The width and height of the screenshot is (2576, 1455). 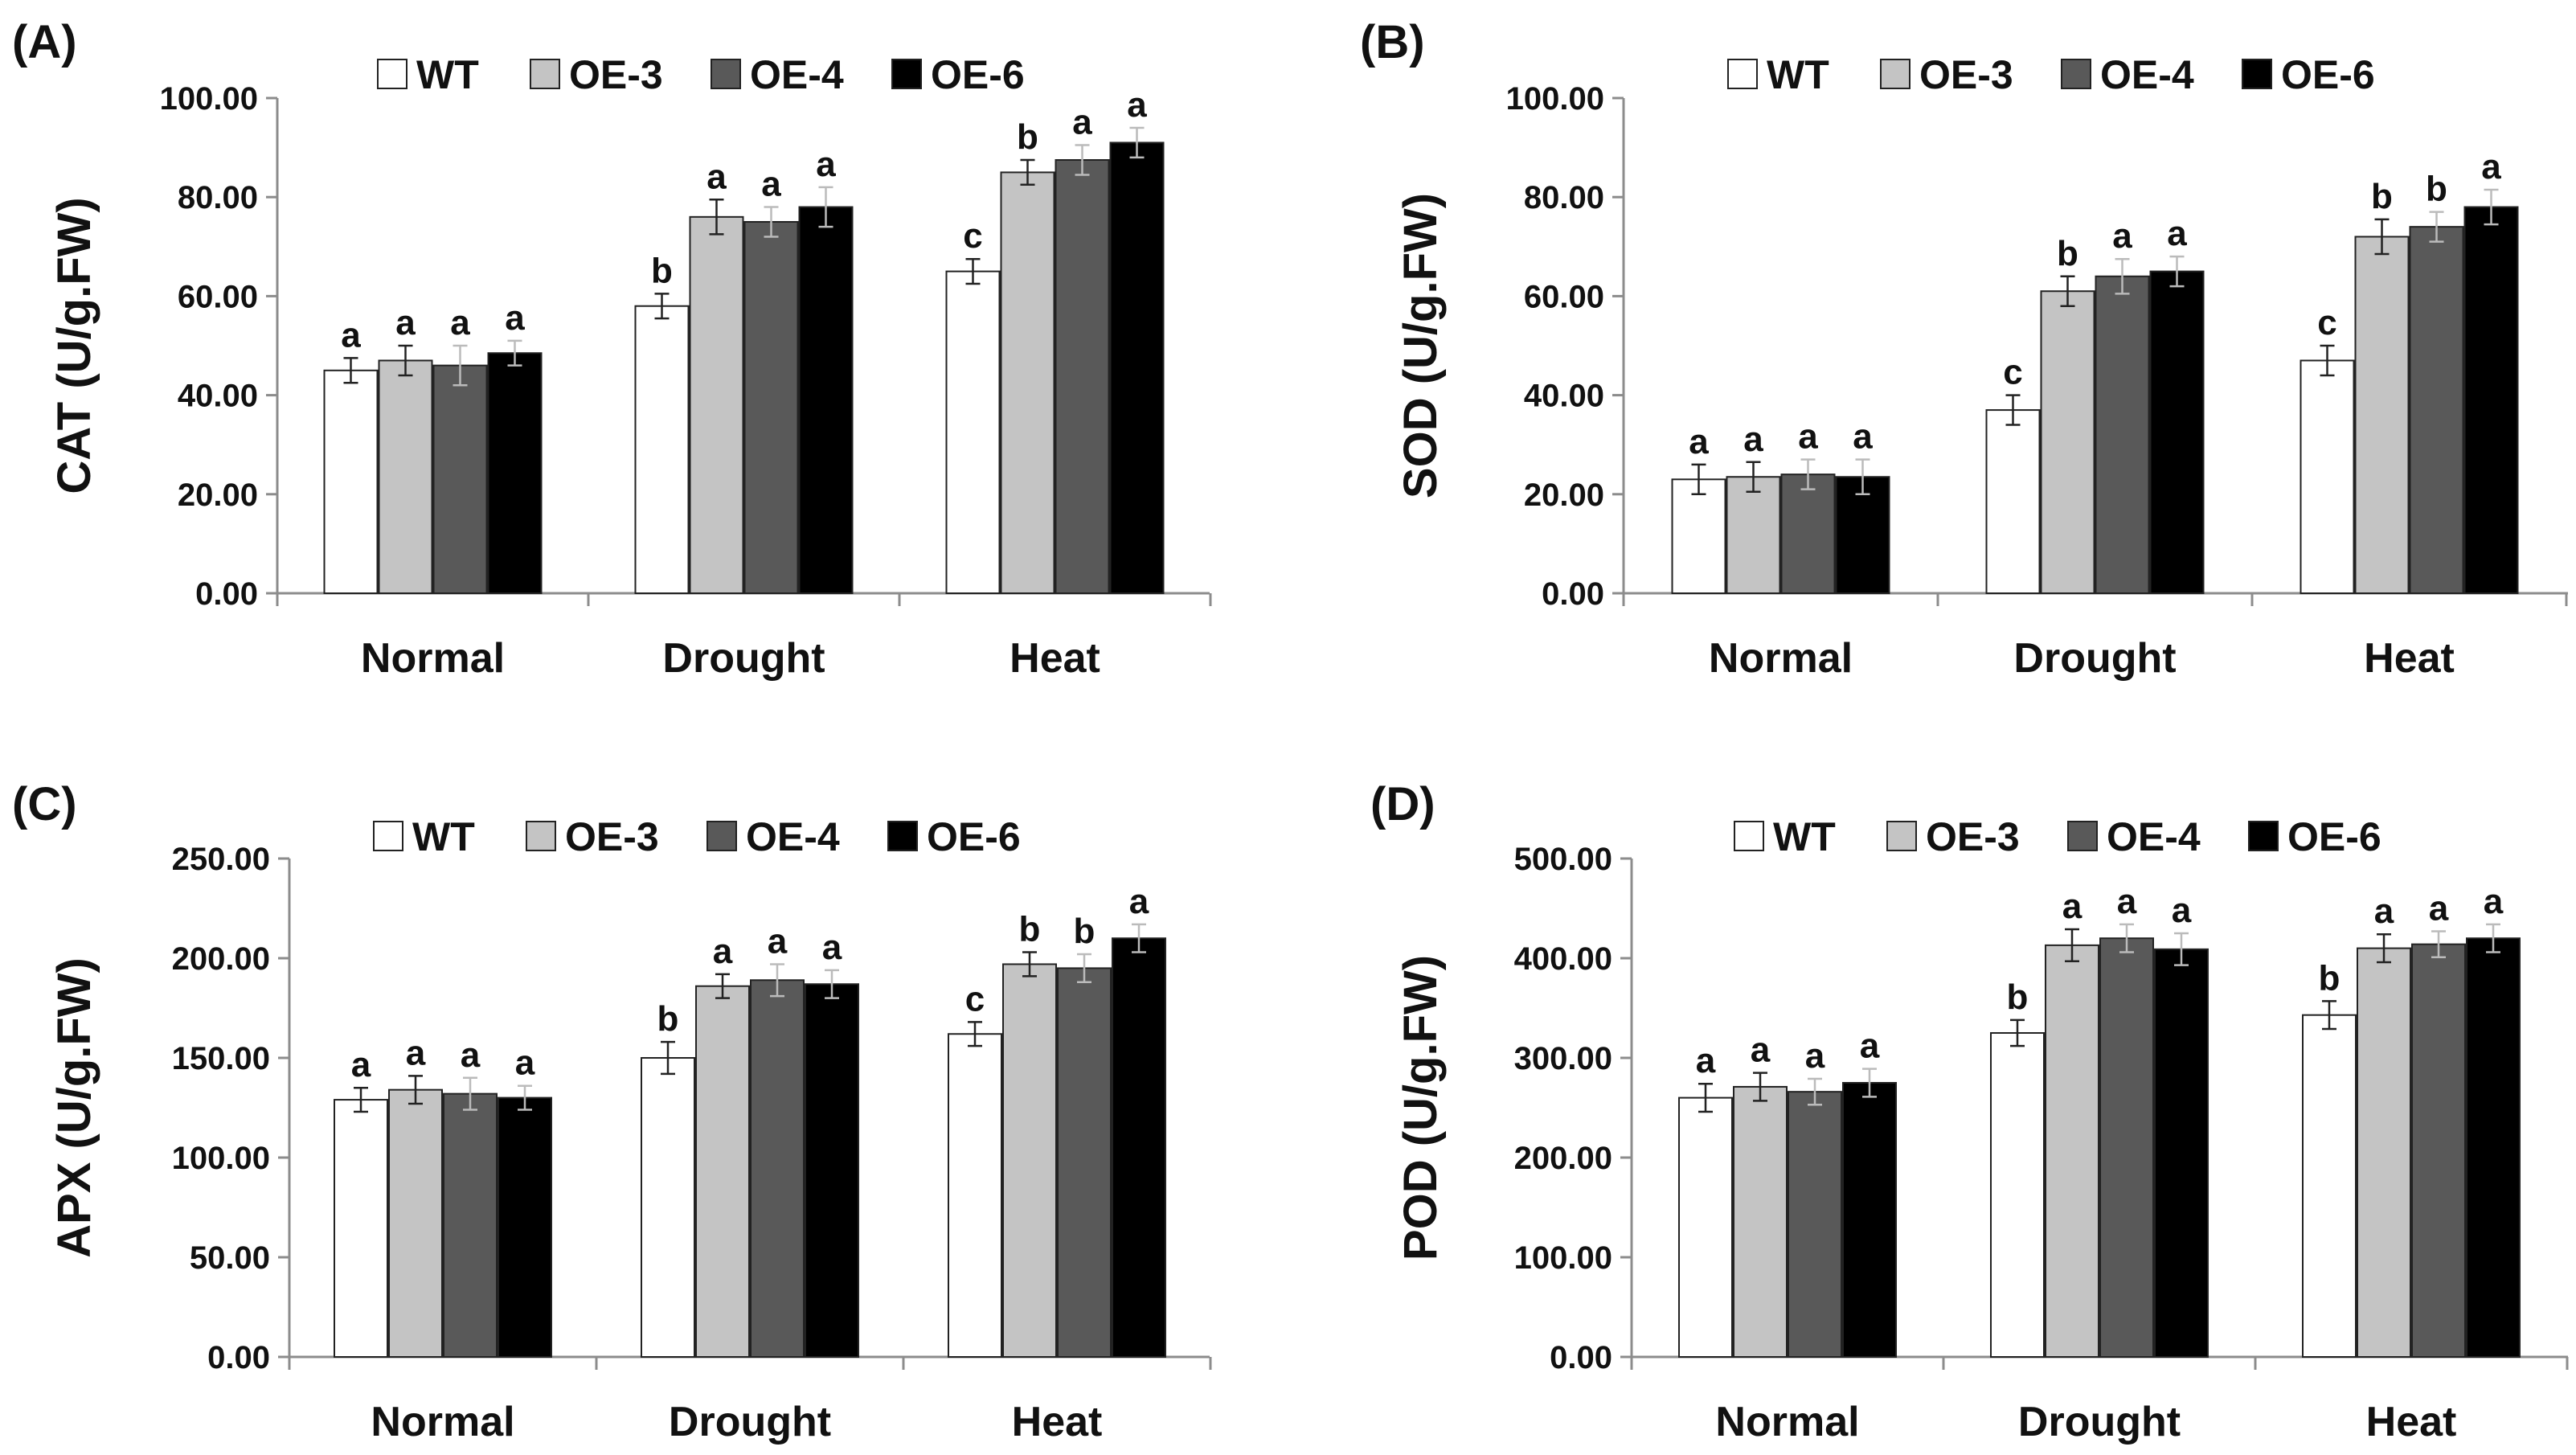 What do you see at coordinates (1563, 959) in the screenshot?
I see `y-tick-label: 400.00` at bounding box center [1563, 959].